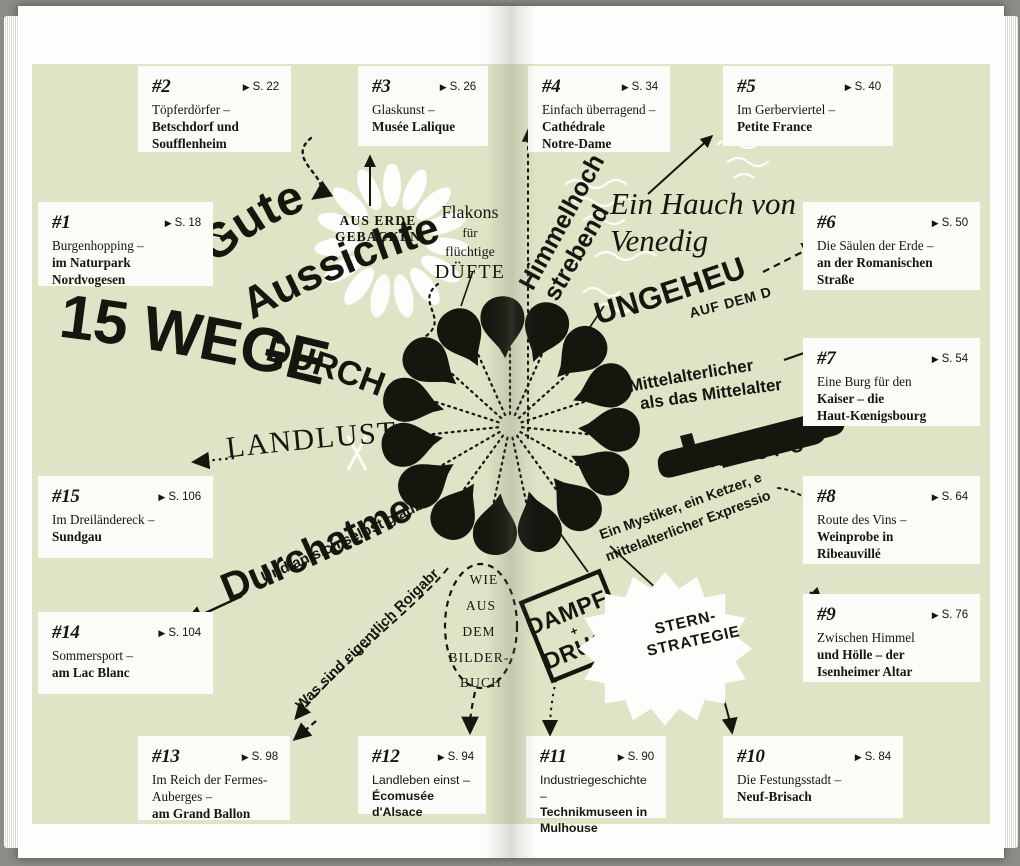 Image resolution: width=1020 pixels, height=866 pixels. What do you see at coordinates (872, 757) in the screenshot?
I see `entry-page-ref: ▶ S. 84` at bounding box center [872, 757].